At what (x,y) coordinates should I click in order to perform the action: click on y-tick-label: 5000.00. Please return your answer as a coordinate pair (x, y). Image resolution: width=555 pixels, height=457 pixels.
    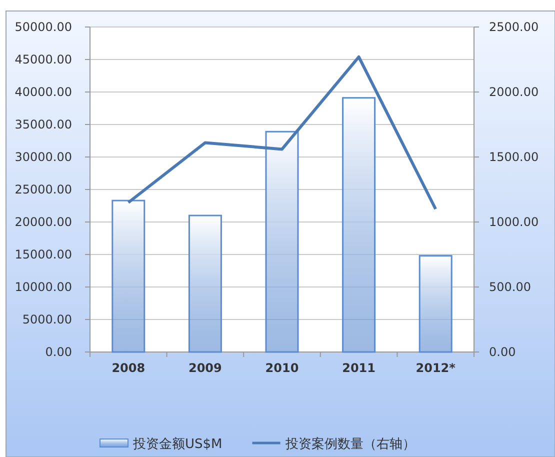
    Looking at the image, I should click on (47, 319).